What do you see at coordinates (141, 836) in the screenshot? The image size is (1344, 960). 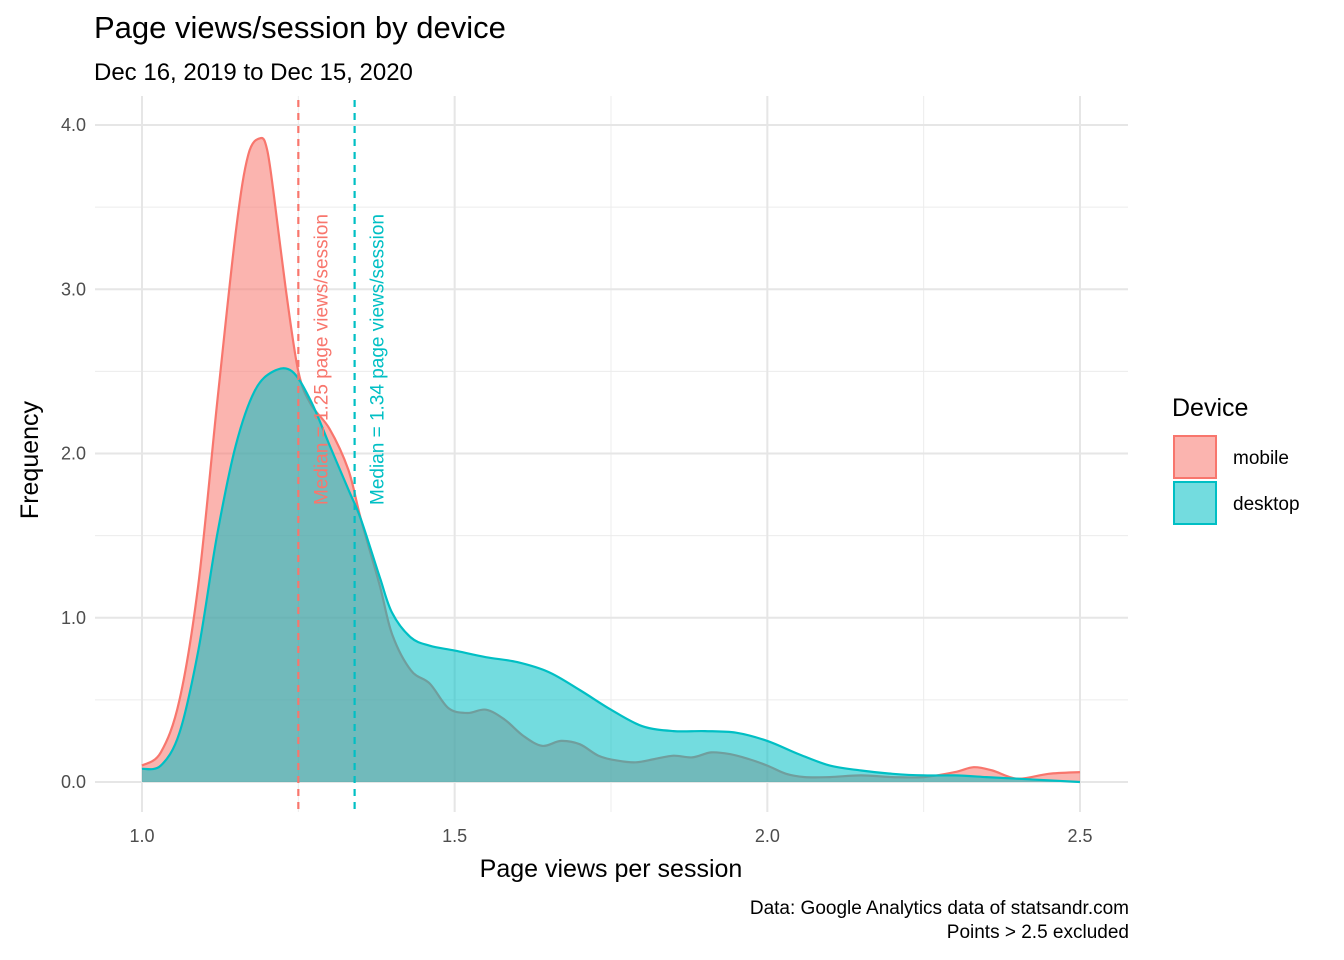 I see `x-tick-label: 1.0` at bounding box center [141, 836].